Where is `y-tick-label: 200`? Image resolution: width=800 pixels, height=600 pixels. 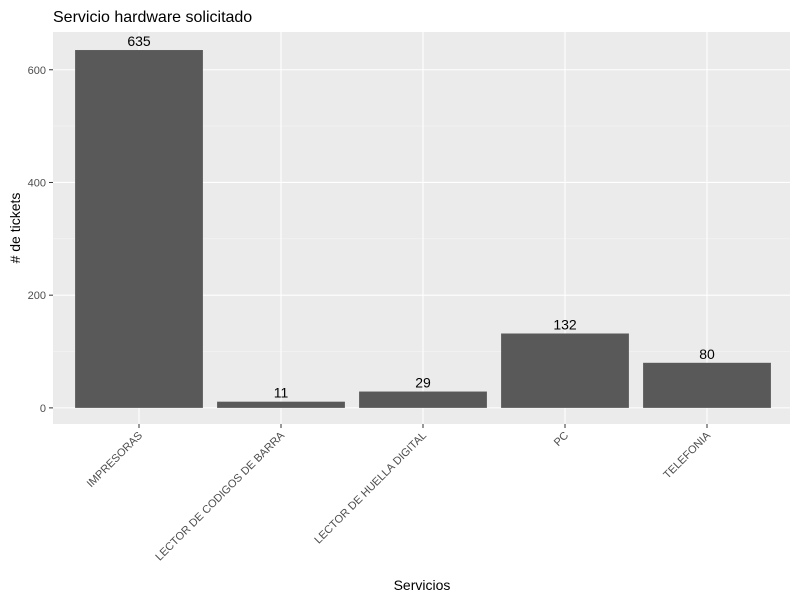
y-tick-label: 200 is located at coordinates (37, 296).